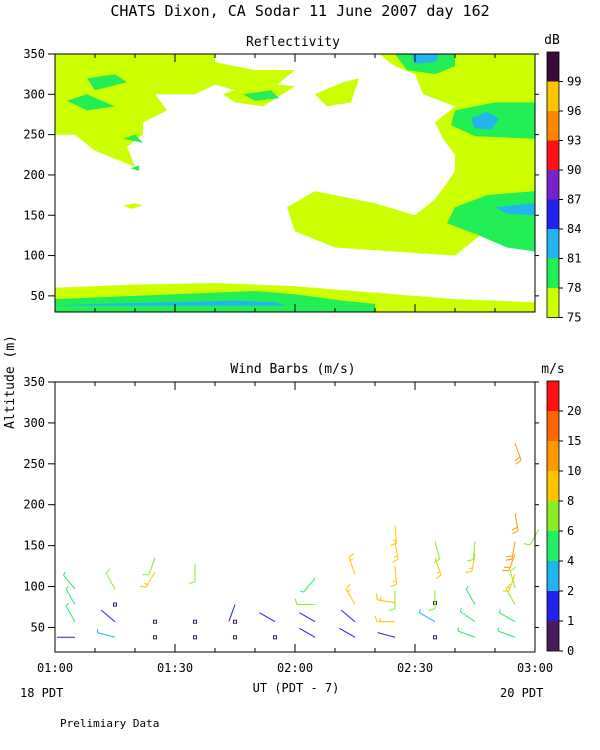  I want to click on colorbar-level-label: 87, so click(574, 200).